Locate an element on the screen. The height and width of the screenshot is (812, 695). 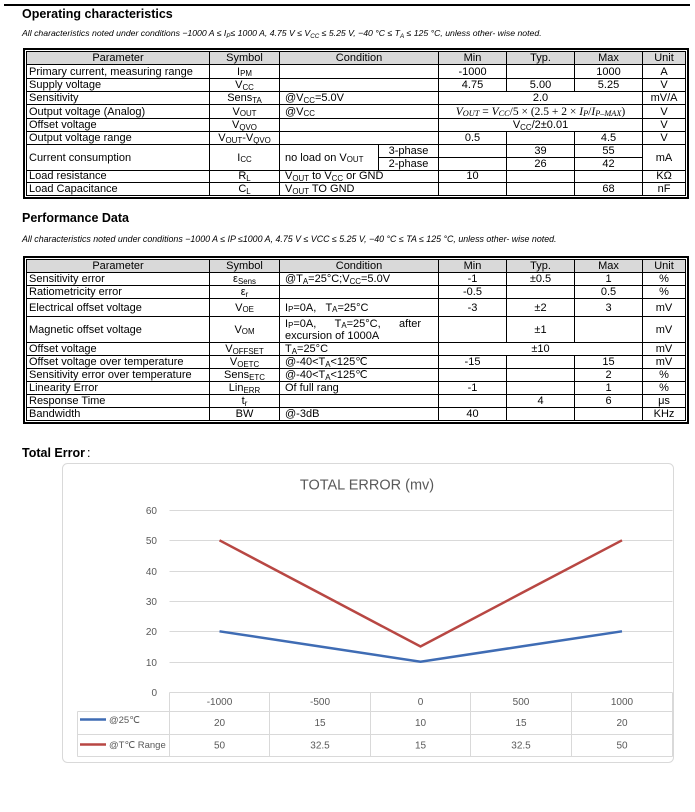
svg-text: 40 is located at coordinates (152, 572).